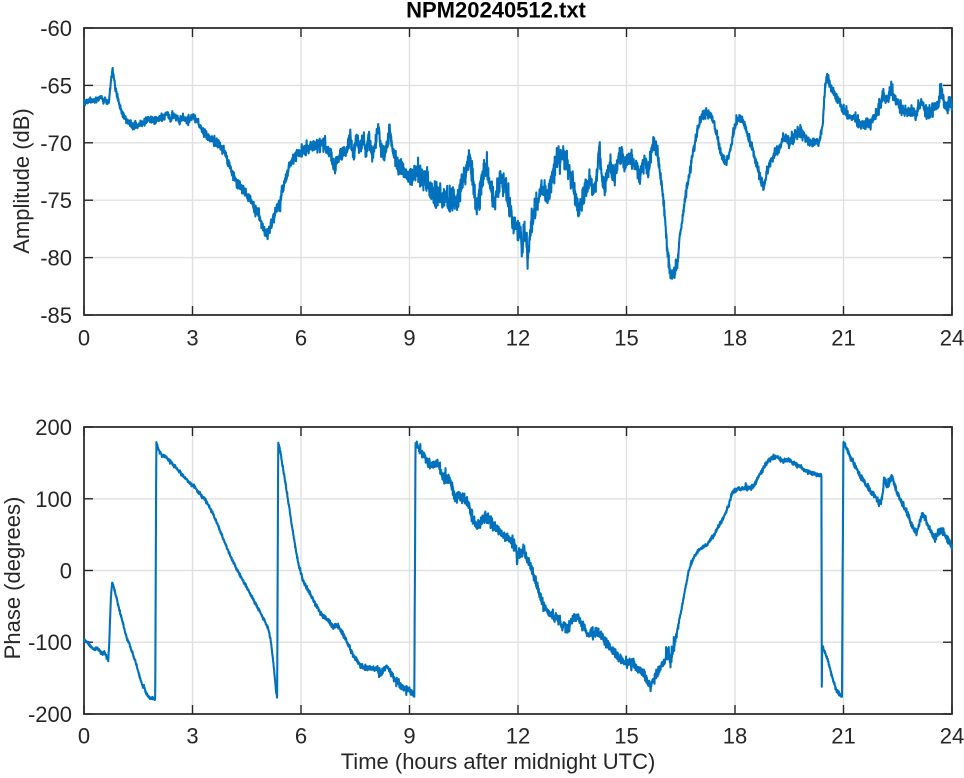  Describe the element at coordinates (56, 315) in the screenshot. I see `svg-text: -85` at that location.